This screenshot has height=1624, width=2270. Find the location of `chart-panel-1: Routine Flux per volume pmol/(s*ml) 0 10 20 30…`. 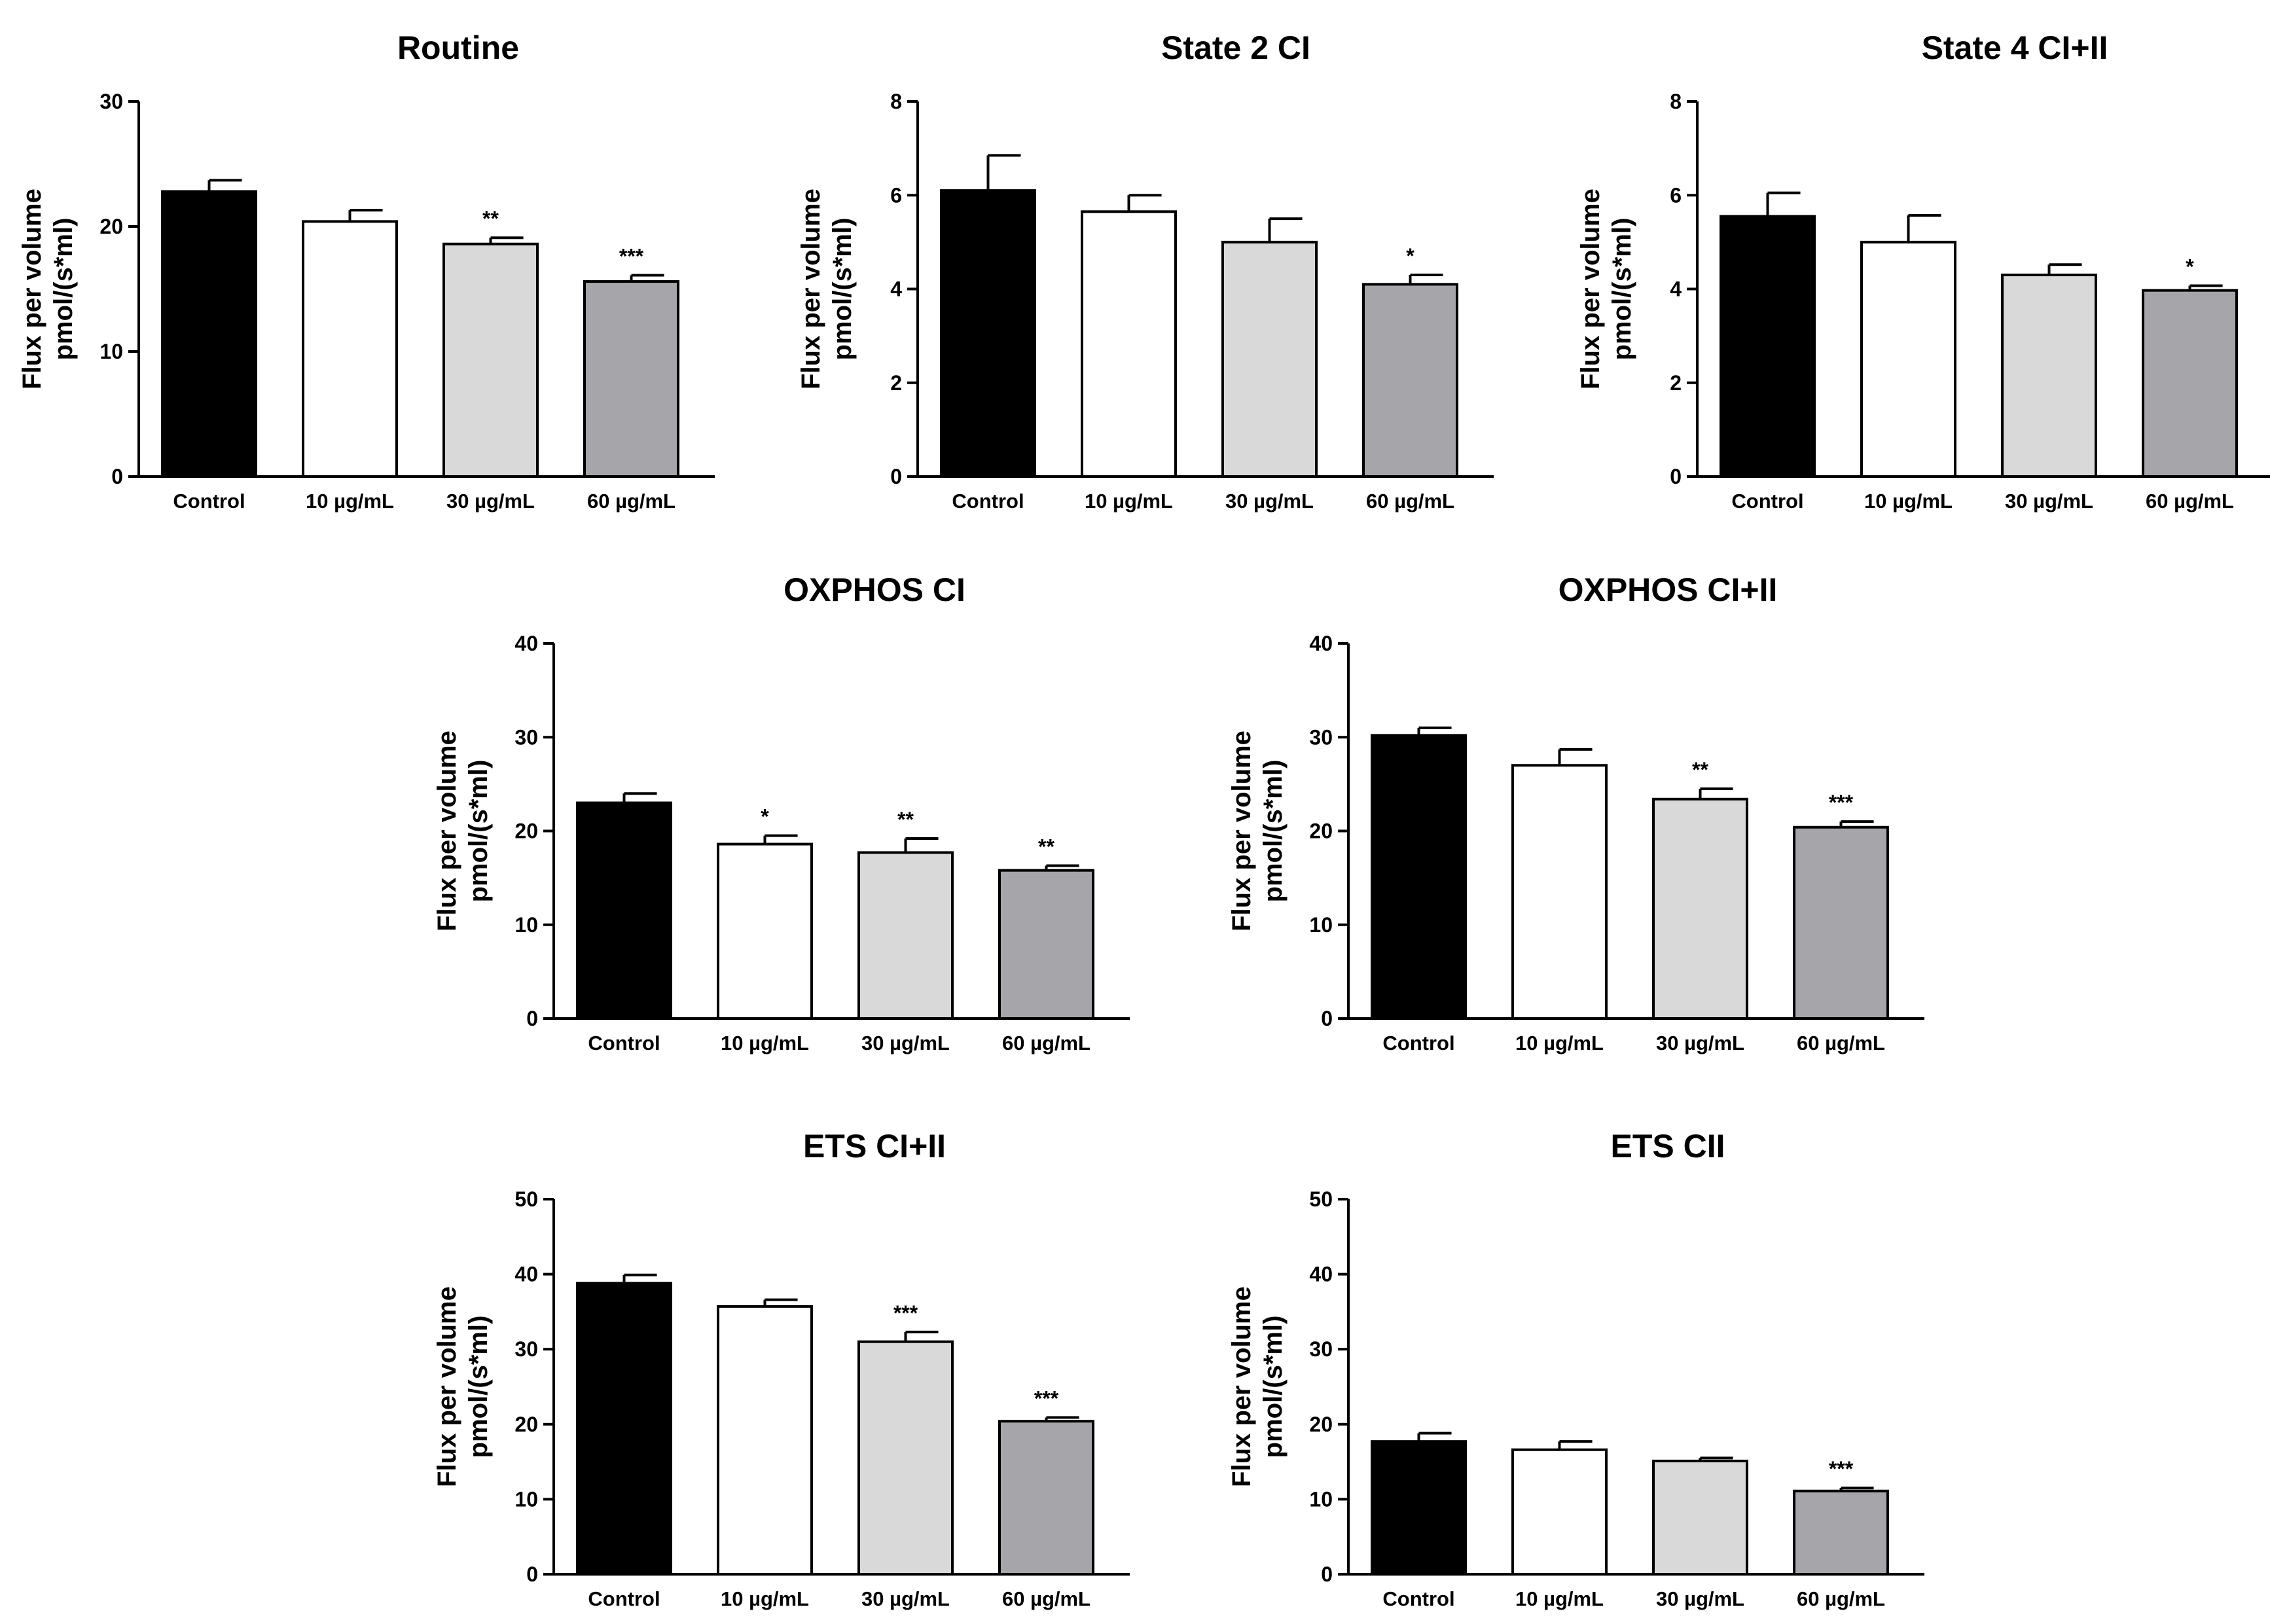

chart-panel-1: Routine Flux per volume pmol/(s*ml) 0 10 20 30… is located at coordinates (366, 271).